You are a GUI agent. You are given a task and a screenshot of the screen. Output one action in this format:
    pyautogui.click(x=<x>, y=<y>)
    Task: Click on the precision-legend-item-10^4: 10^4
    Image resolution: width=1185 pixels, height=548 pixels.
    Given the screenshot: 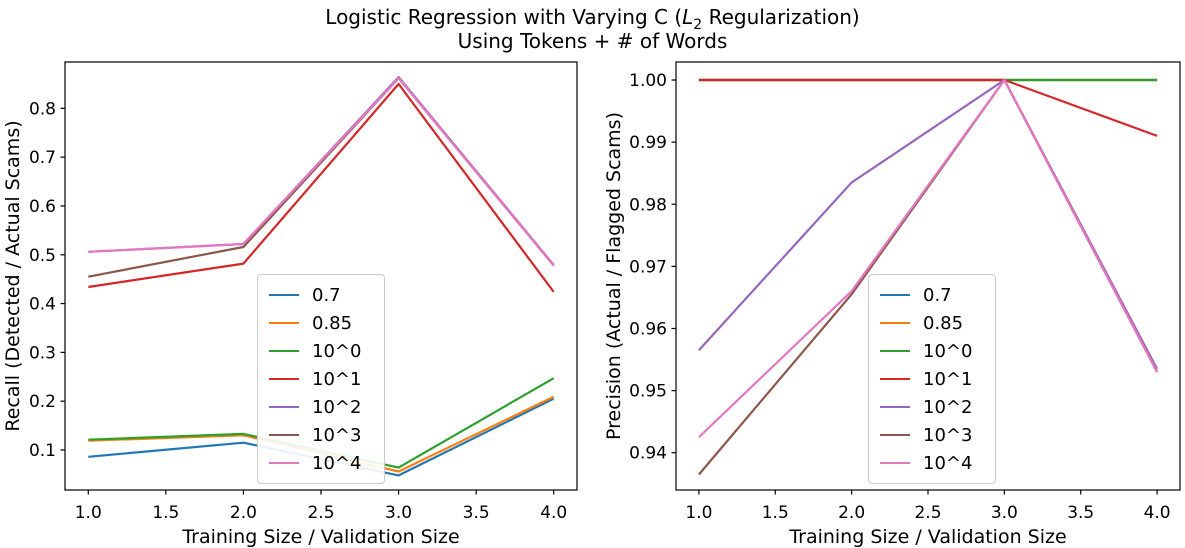 What is the action you would take?
    pyautogui.click(x=932, y=463)
    